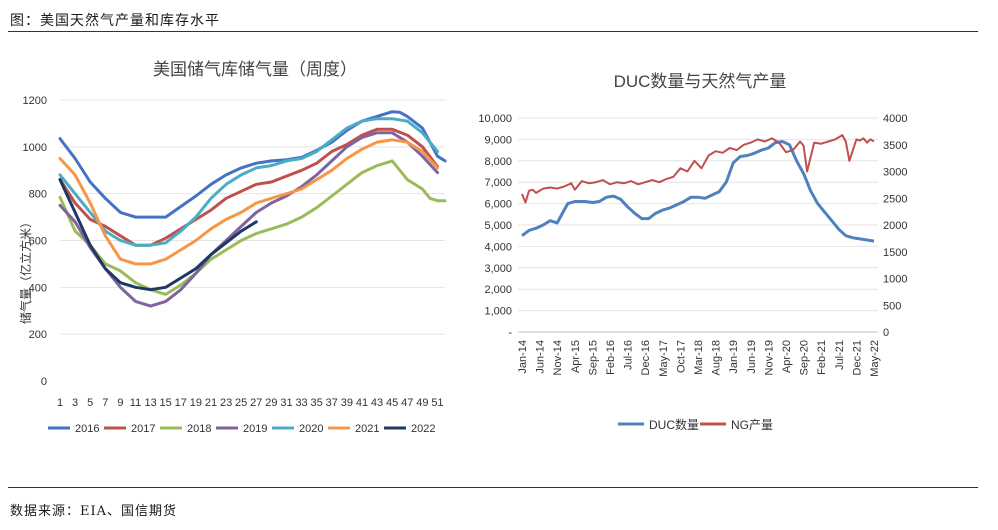 Image resolution: width=998 pixels, height=530 pixels. Describe the element at coordinates (498, 183) in the screenshot. I see `duc-left-y-tick-label: 7,000` at that location.